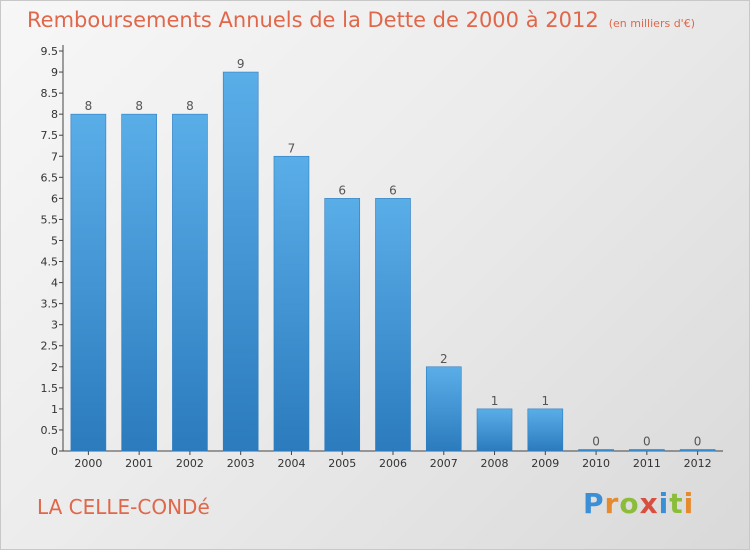  What do you see at coordinates (241, 463) in the screenshot?
I see `x-tick-label: 2003` at bounding box center [241, 463].